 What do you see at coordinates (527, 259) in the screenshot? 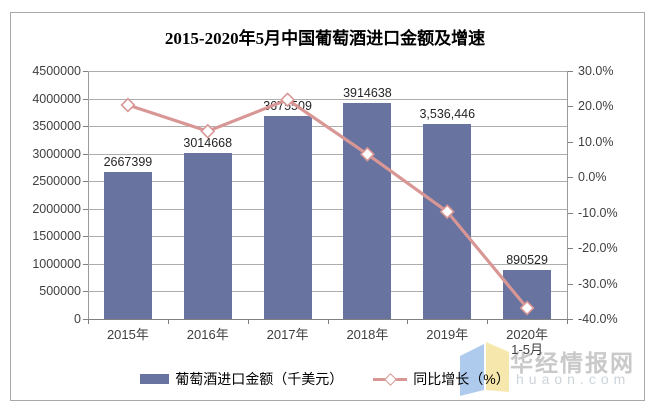
I see `bar-value-label: 890529` at bounding box center [527, 259].